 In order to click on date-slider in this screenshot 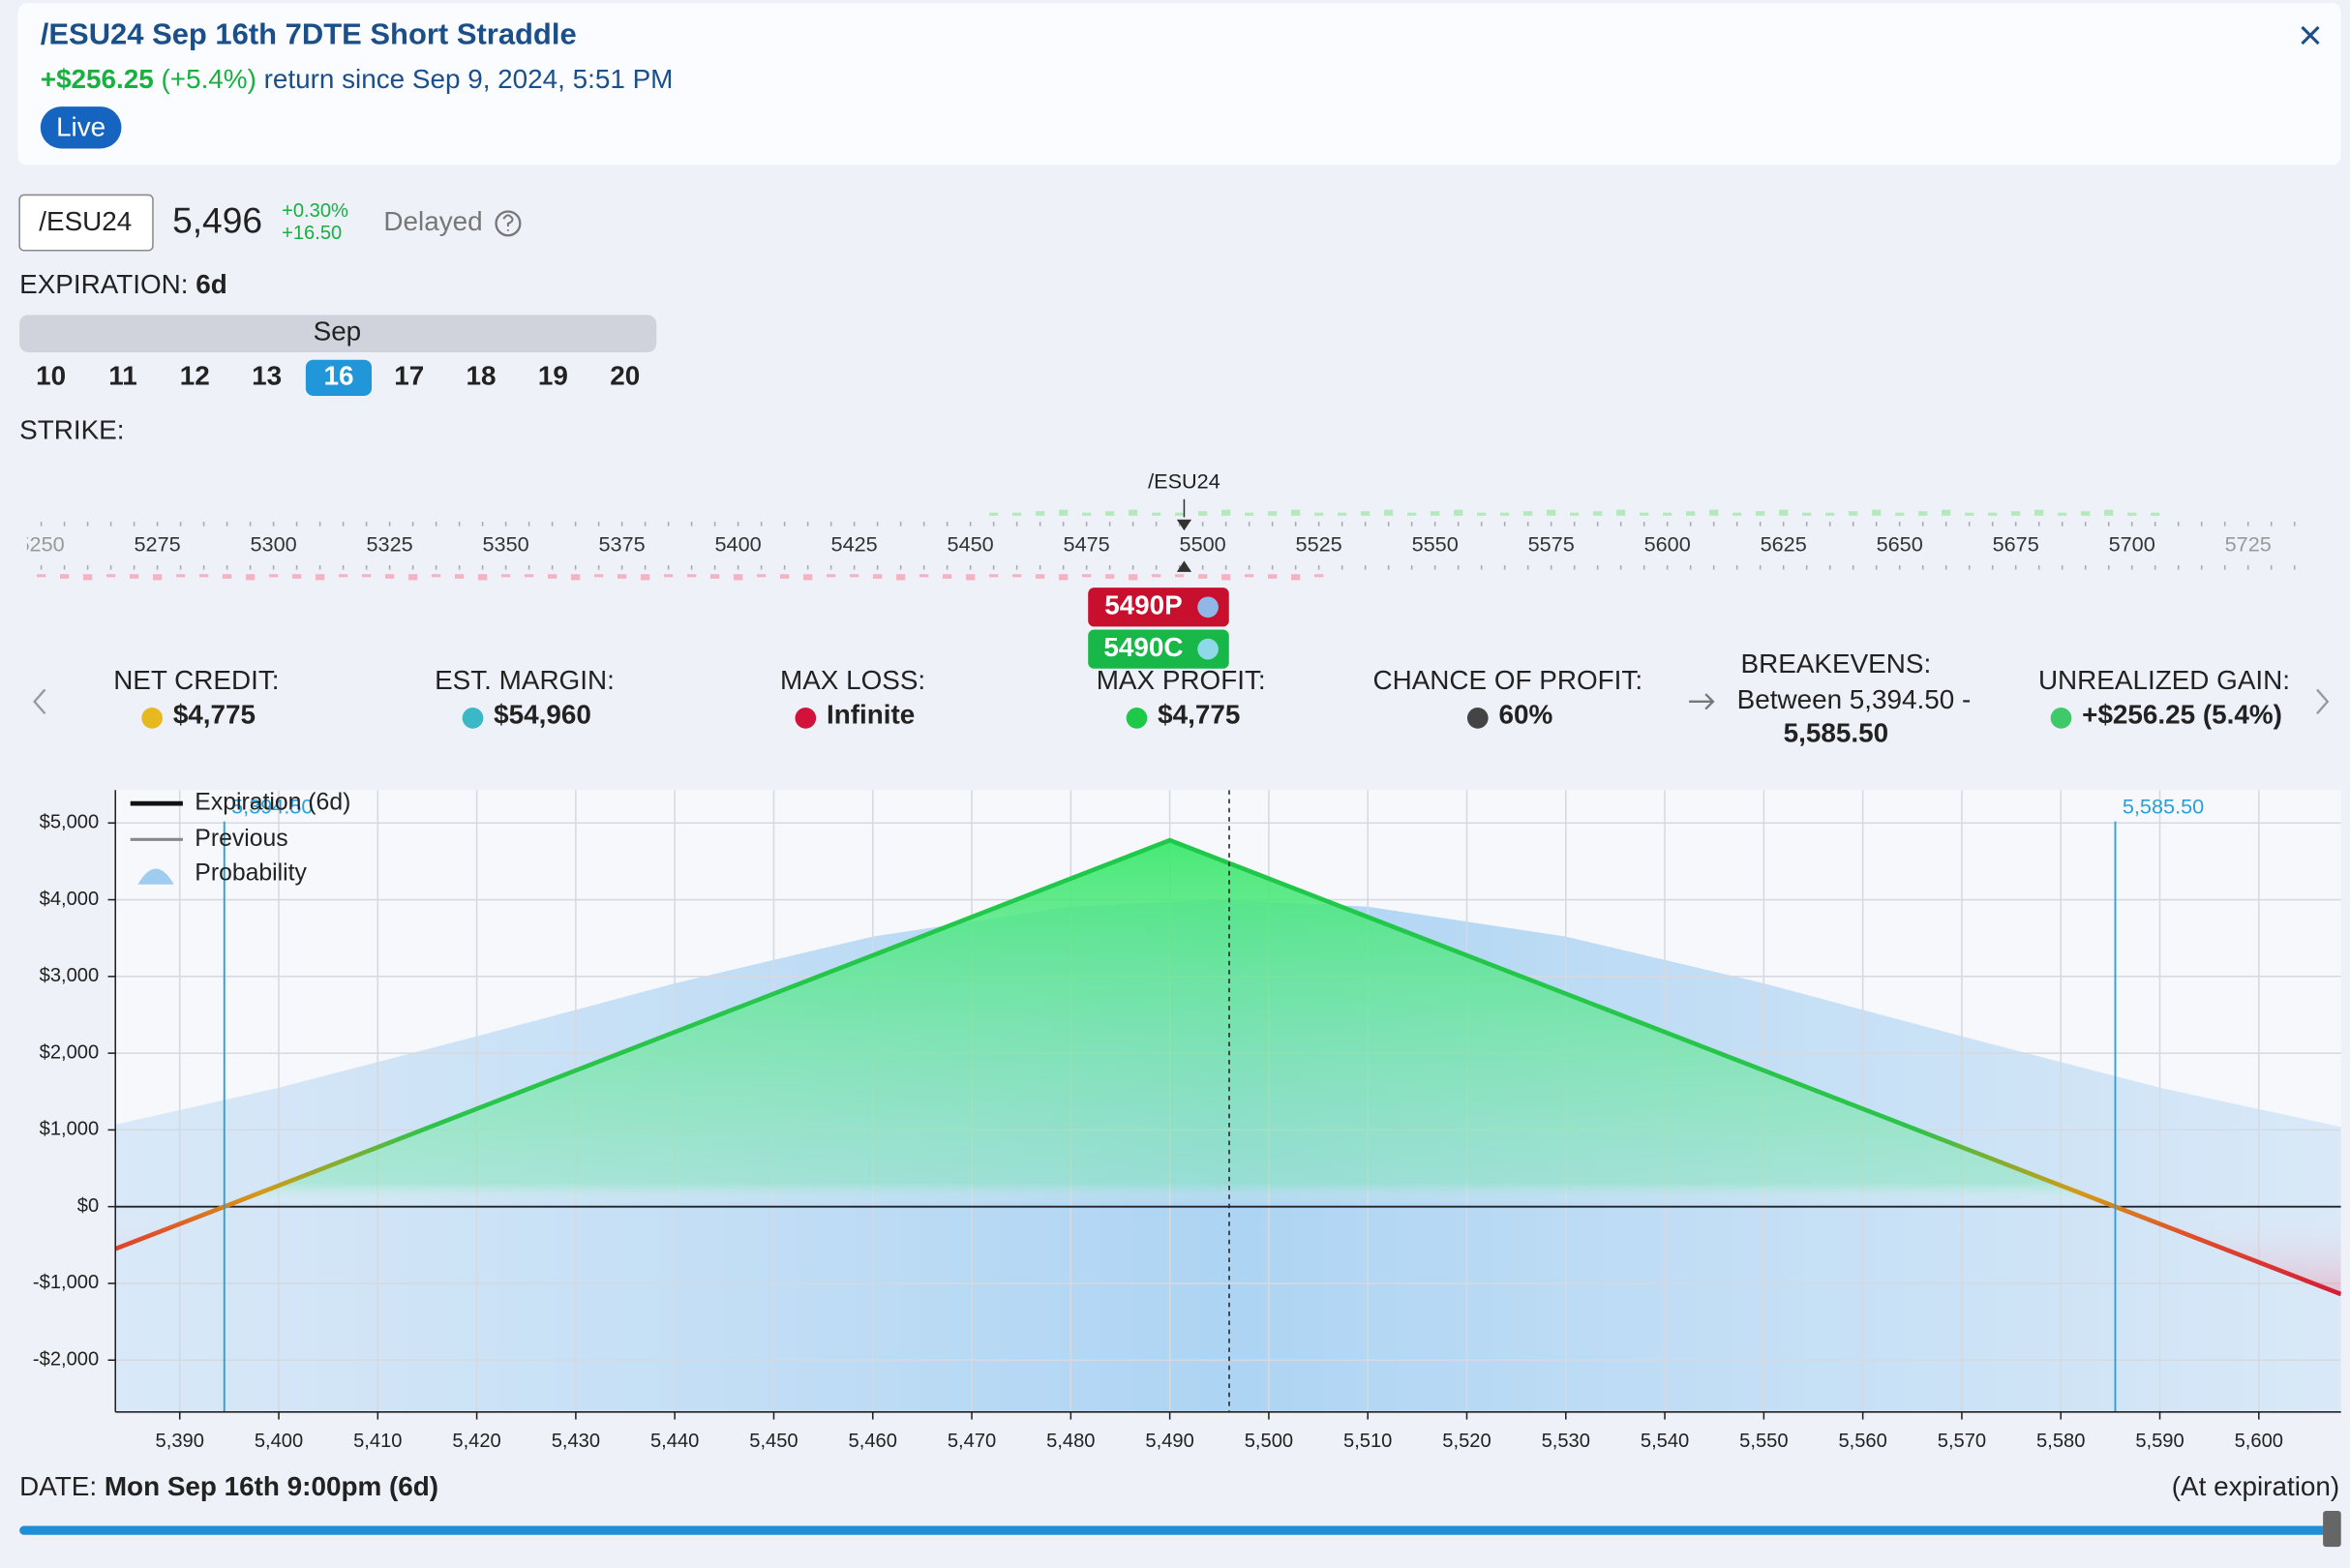, I will do `click(1173, 1530)`.